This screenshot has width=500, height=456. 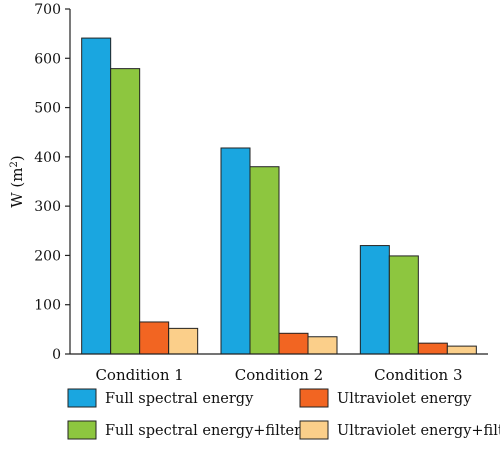 What do you see at coordinates (17, 158) in the screenshot?
I see `y-axis-label-close: )` at bounding box center [17, 158].